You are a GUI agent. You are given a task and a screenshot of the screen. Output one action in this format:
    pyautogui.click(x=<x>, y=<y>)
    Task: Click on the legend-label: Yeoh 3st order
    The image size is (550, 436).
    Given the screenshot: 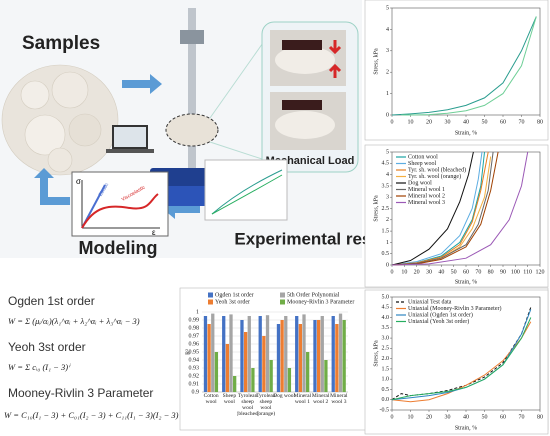 What is the action you would take?
    pyautogui.click(x=232, y=302)
    